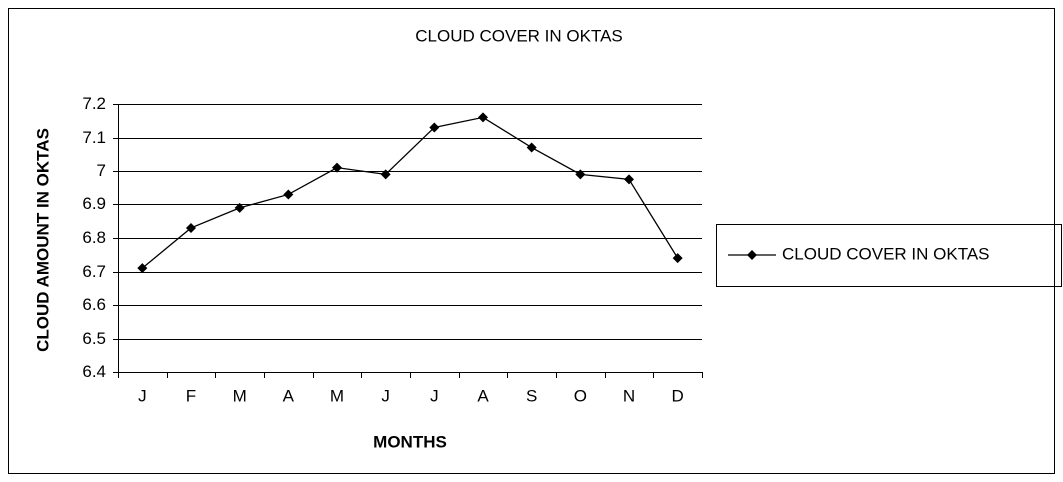  What do you see at coordinates (752, 255) in the screenshot?
I see `legend-marker` at bounding box center [752, 255].